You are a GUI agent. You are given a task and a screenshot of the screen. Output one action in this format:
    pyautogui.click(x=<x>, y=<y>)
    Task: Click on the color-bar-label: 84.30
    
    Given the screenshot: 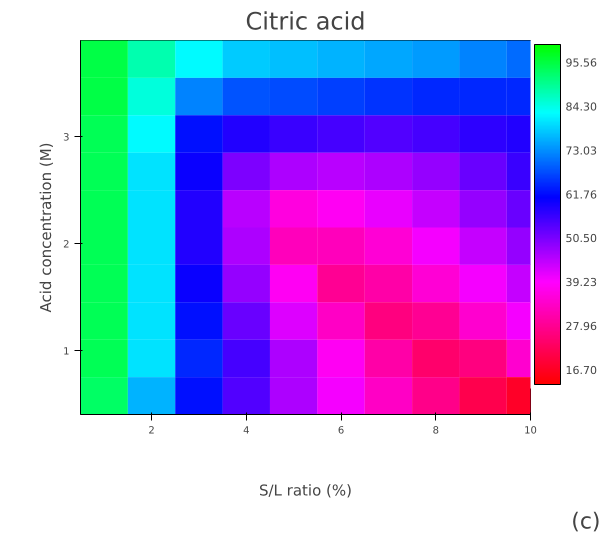 What is the action you would take?
    pyautogui.click(x=581, y=107)
    